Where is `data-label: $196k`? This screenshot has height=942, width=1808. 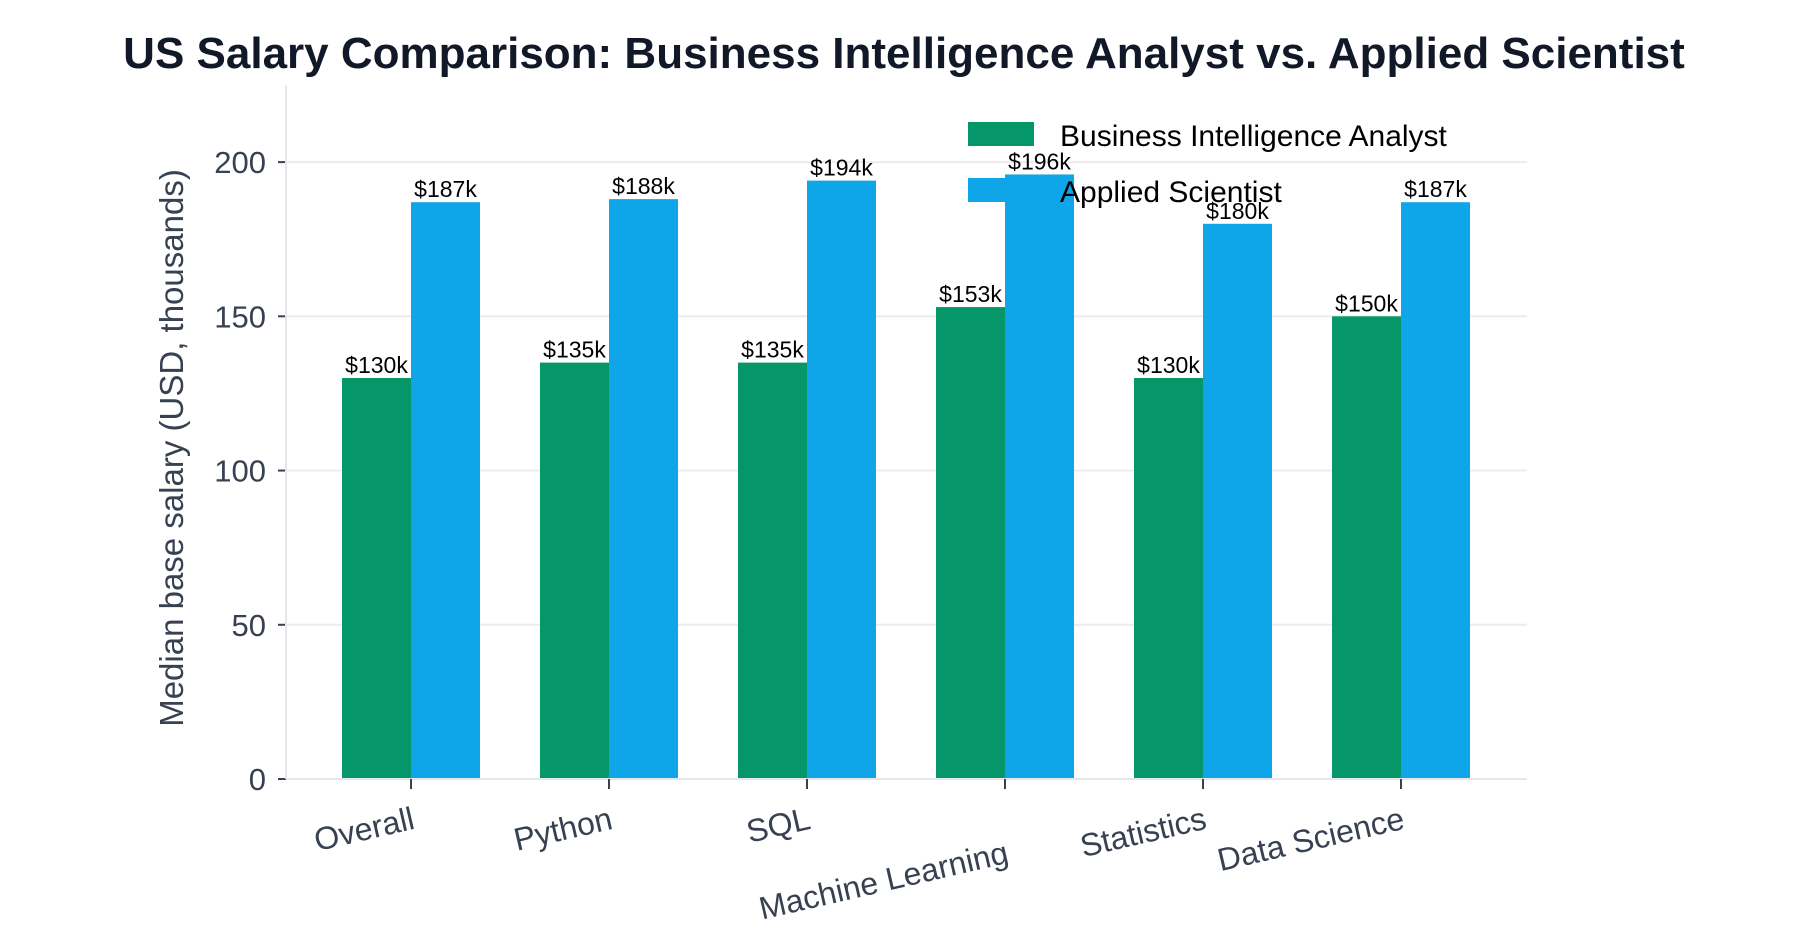
data-label: $196k is located at coordinates (1039, 161).